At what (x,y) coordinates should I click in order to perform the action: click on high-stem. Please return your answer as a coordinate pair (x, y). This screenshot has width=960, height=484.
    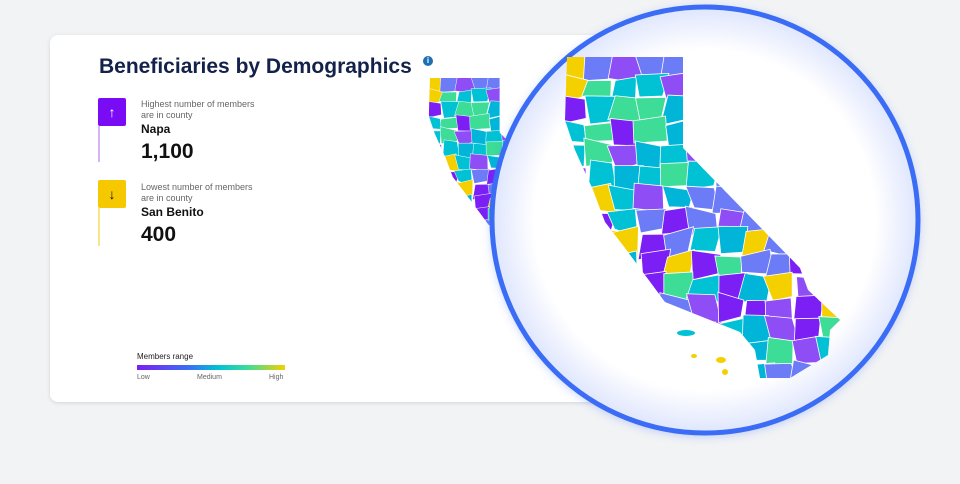
    Looking at the image, I should click on (99, 144).